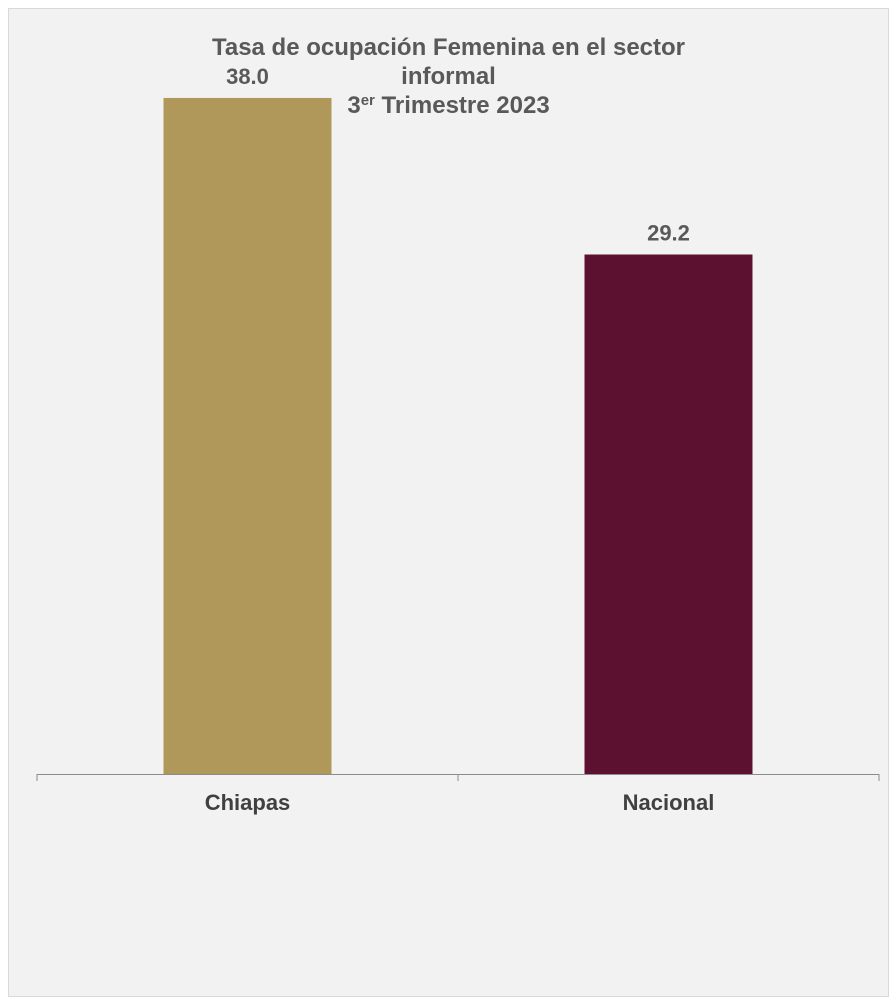 The image size is (891, 1001). Describe the element at coordinates (248, 802) in the screenshot. I see `category-label-chiapas: Chiapas` at that location.